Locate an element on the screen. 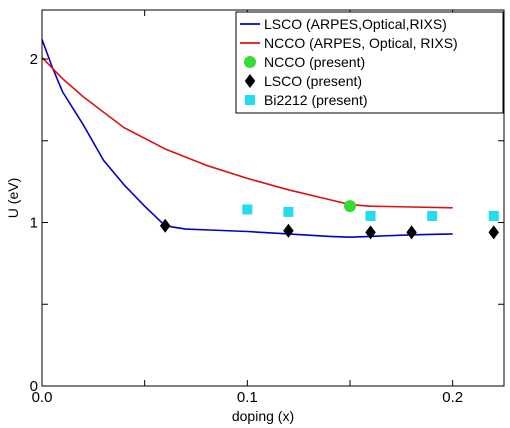 Image resolution: width=510 pixels, height=428 pixels. legend-swatch-ncco-present is located at coordinates (250, 62).